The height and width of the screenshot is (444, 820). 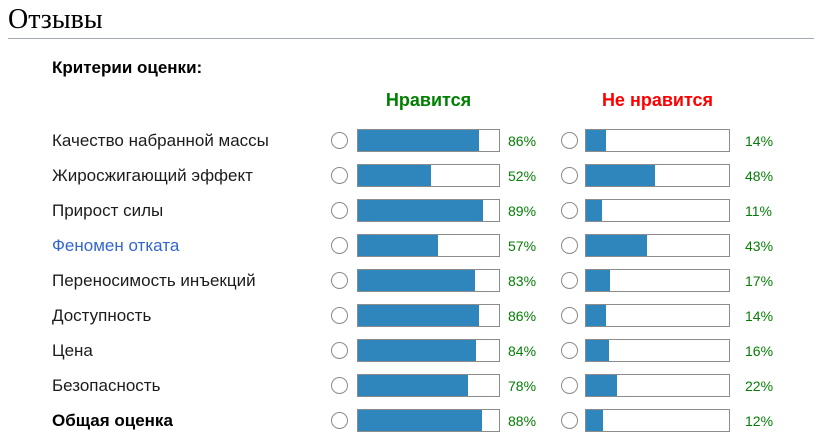 I want to click on criterion-label: Феномен отката, so click(x=116, y=245).